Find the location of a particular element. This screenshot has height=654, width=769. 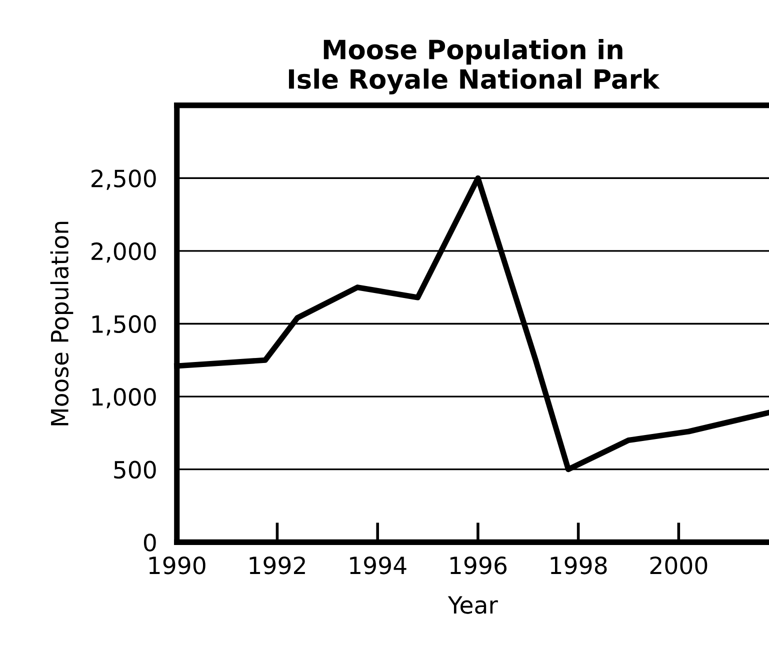

y-axis-title: Moose Population is located at coordinates (62, 324).